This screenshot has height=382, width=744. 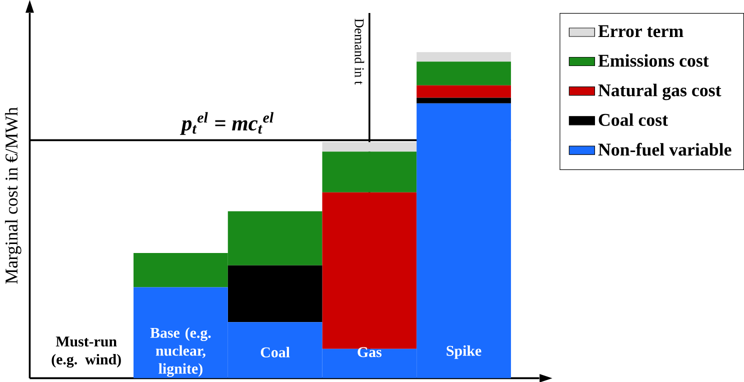 I want to click on x-tick-label: Spike, so click(x=464, y=352).